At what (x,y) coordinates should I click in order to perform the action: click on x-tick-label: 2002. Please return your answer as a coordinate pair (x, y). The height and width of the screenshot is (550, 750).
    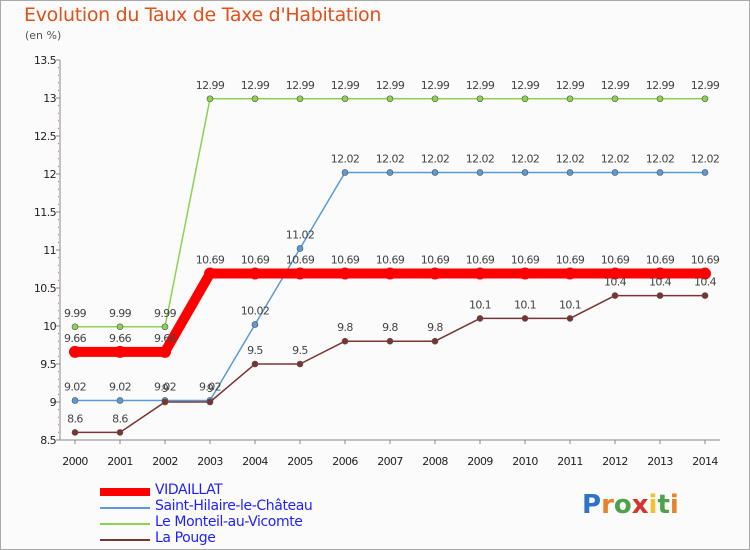
    Looking at the image, I should click on (165, 461).